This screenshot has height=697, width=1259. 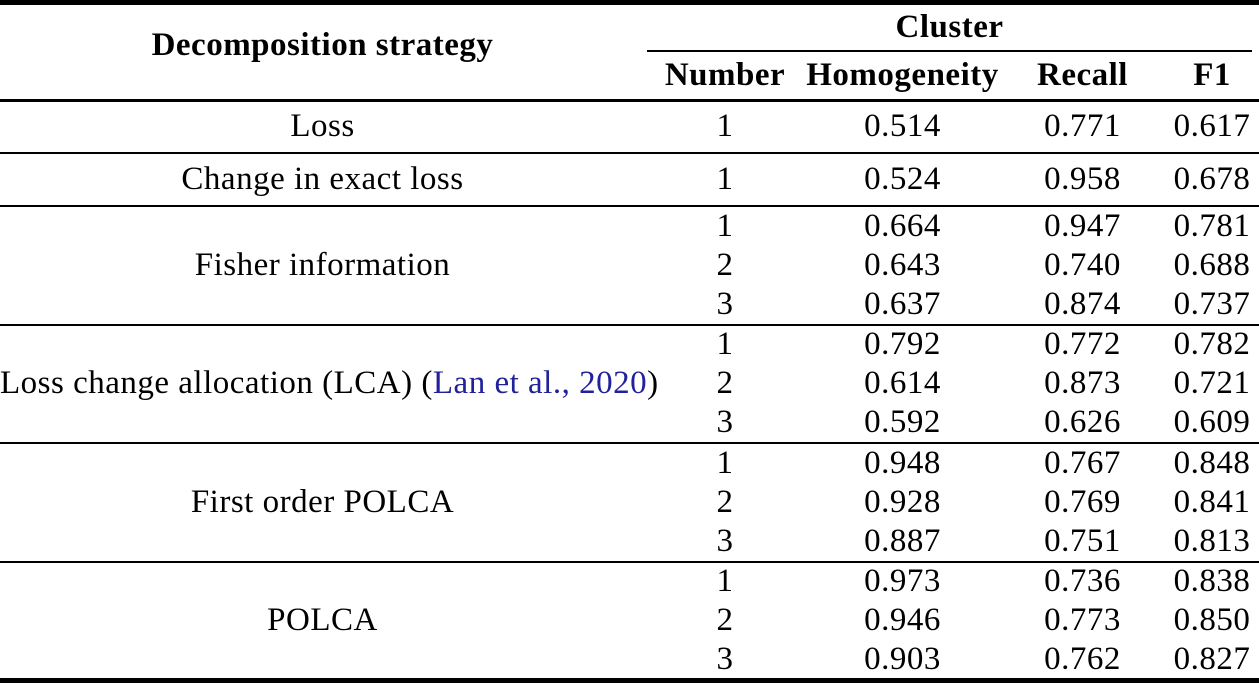 What do you see at coordinates (322, 45) in the screenshot?
I see `col-header-decomposition-strategy: Decomposition strategy` at bounding box center [322, 45].